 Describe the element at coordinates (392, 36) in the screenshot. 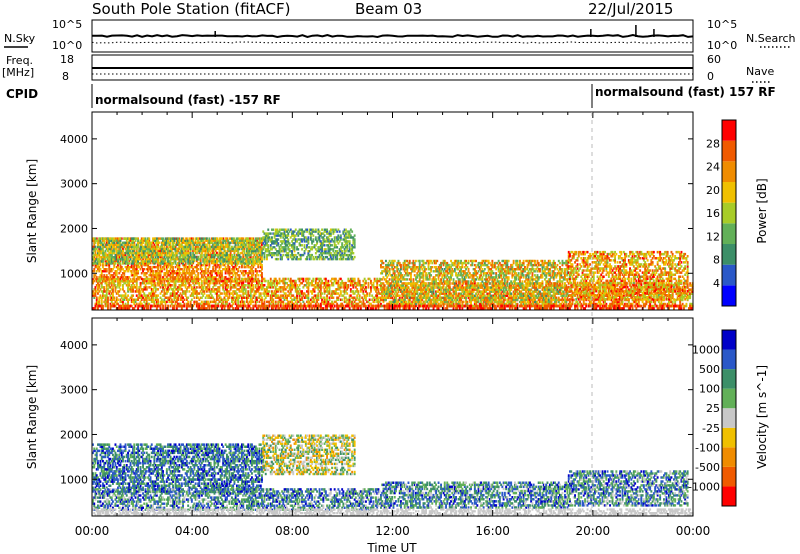

I see `nsky-series` at that location.